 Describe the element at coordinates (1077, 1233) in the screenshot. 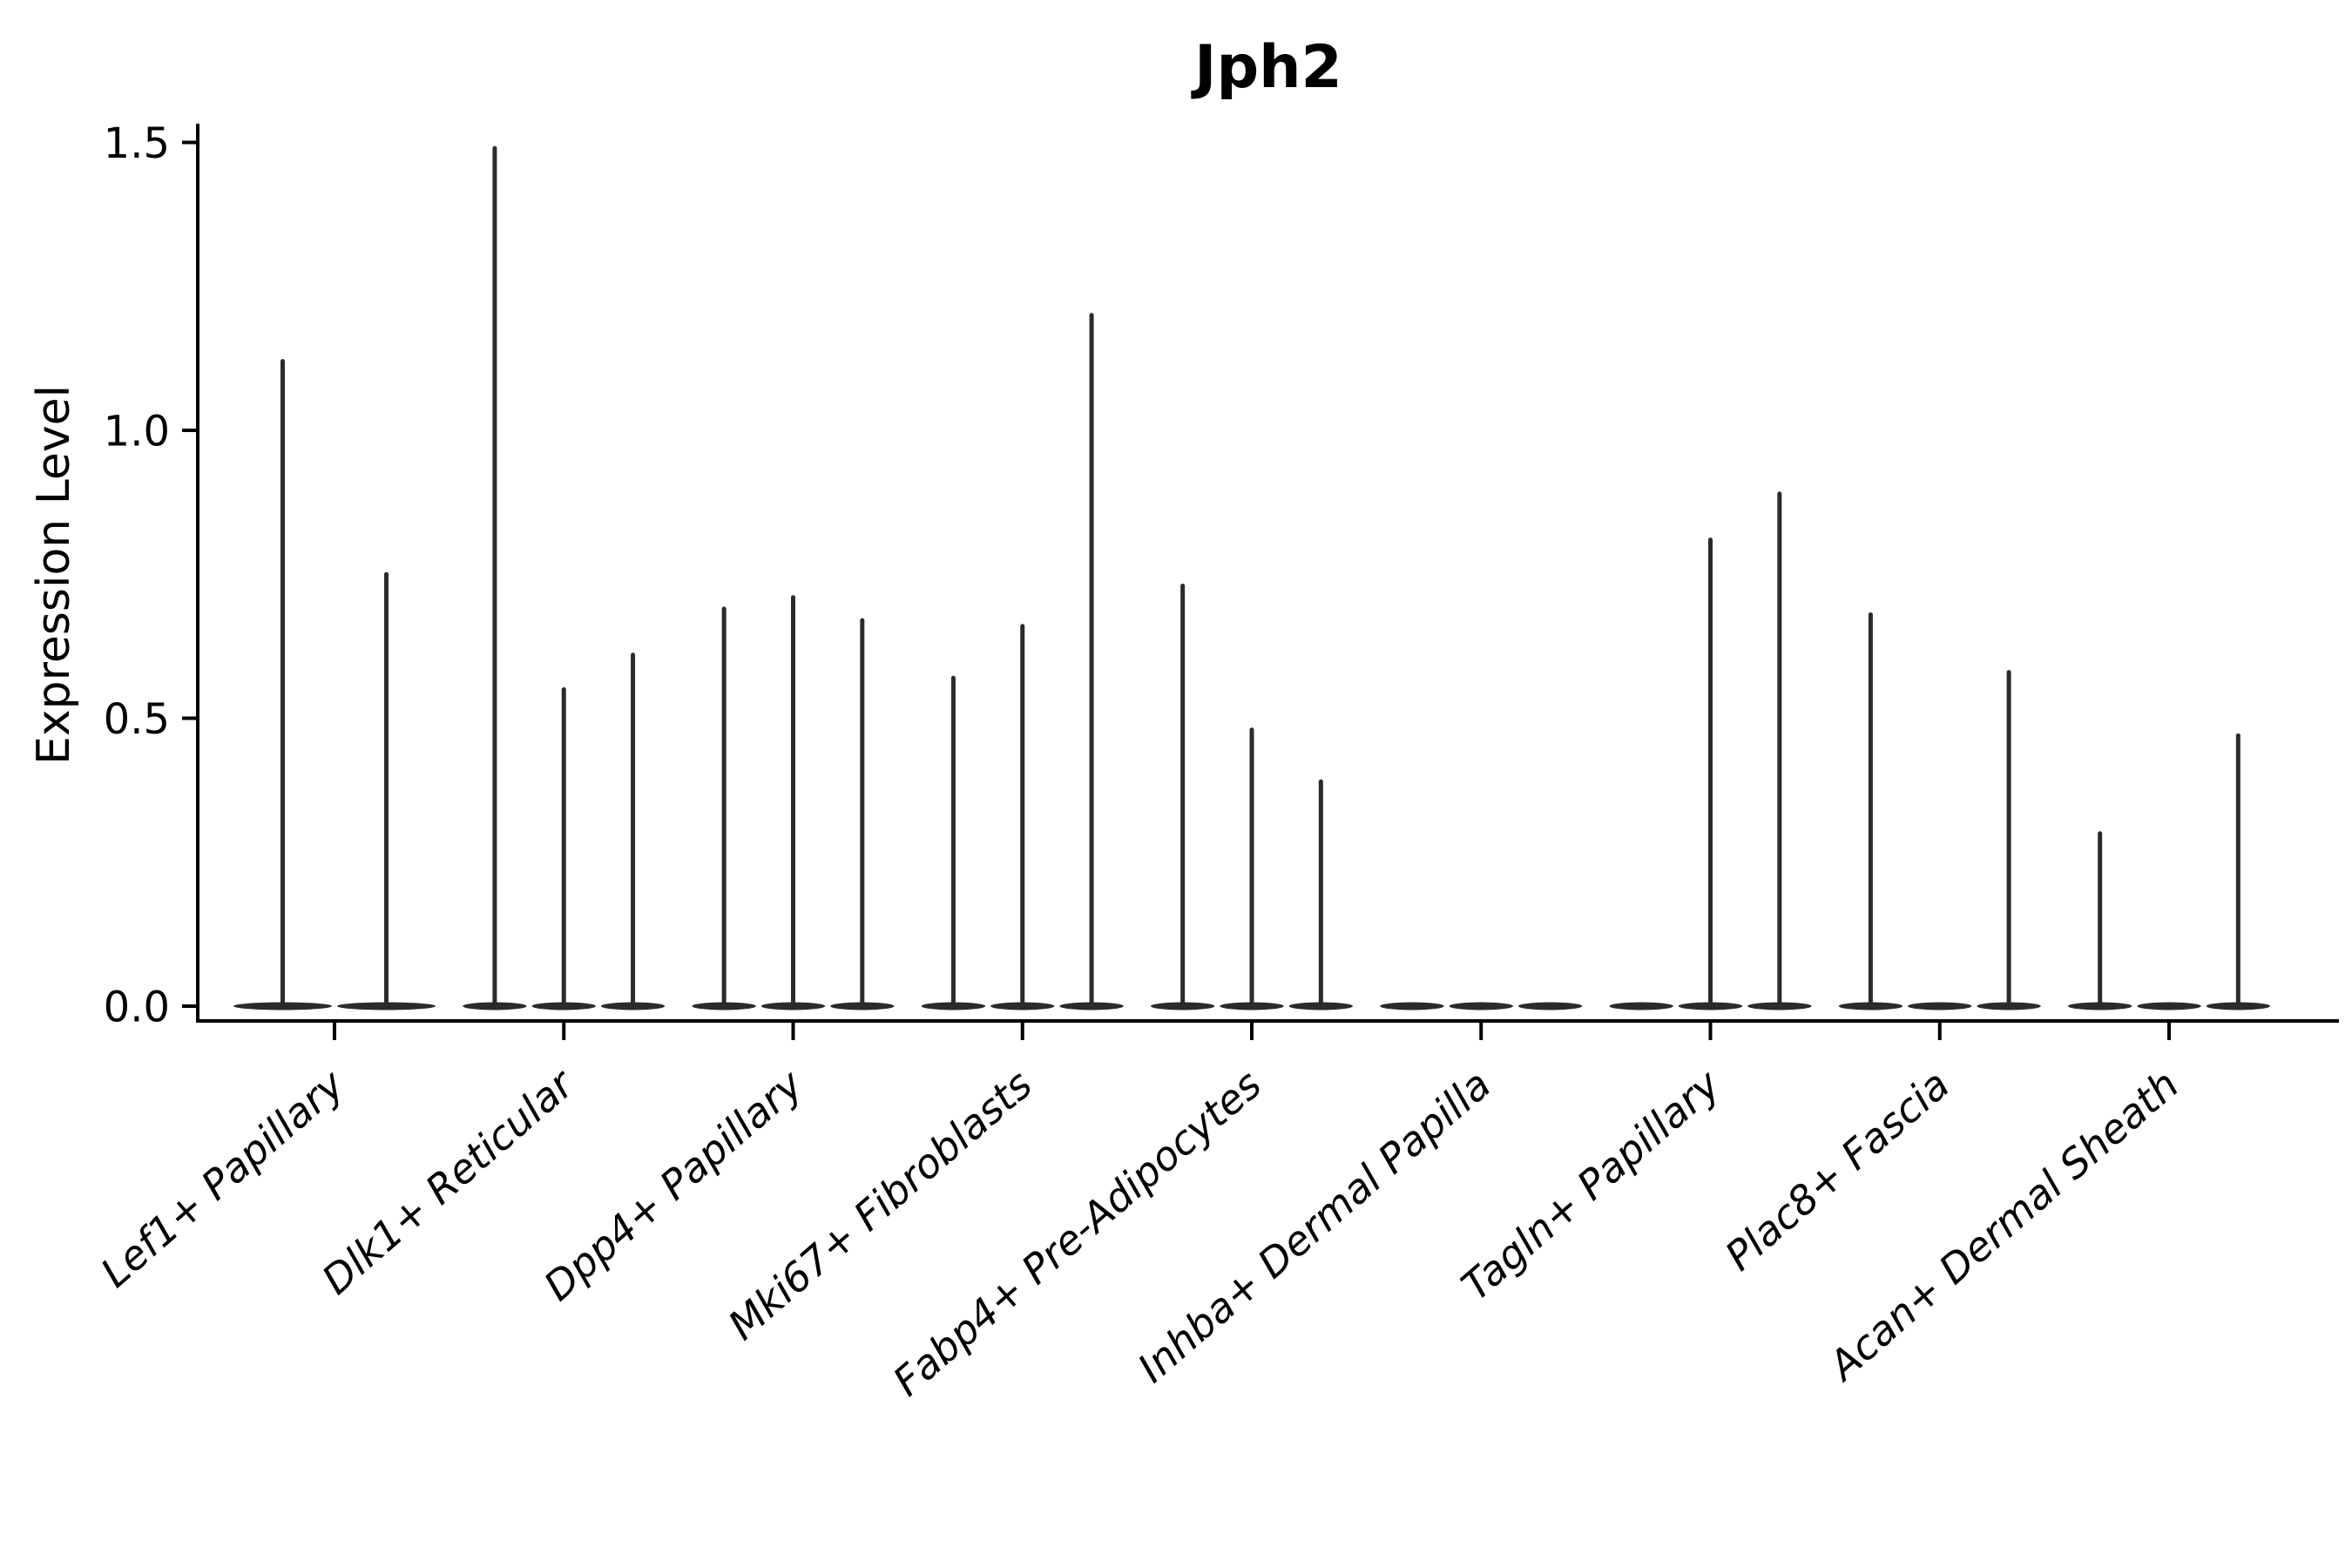

I see `x-category-label: Fabp4+ Pre-Adipocytes` at that location.